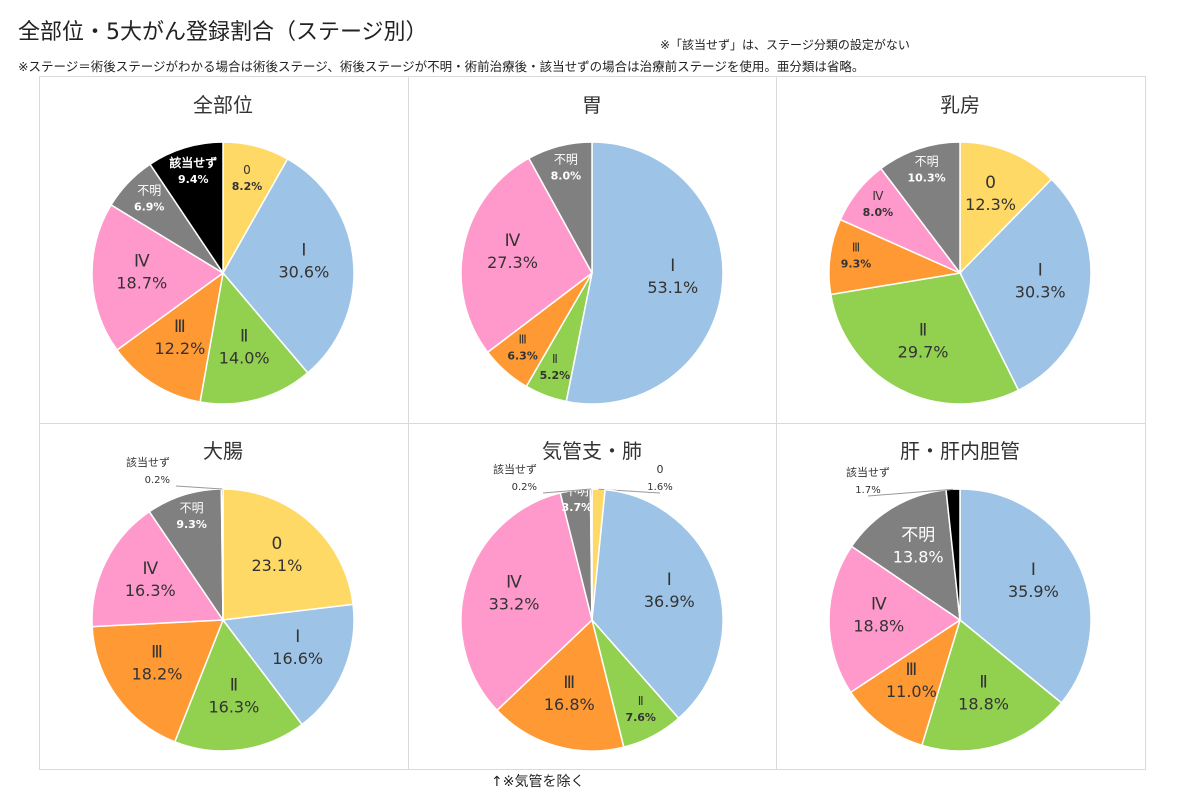 Image resolution: width=1180 pixels, height=799 pixels. What do you see at coordinates (592, 105) in the screenshot?
I see `chart-title: 胃` at bounding box center [592, 105].